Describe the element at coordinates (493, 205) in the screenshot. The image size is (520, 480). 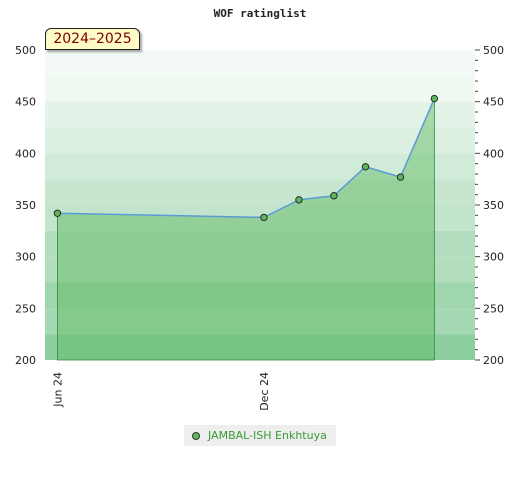
I see `y-tick-label-right: 350` at that location.